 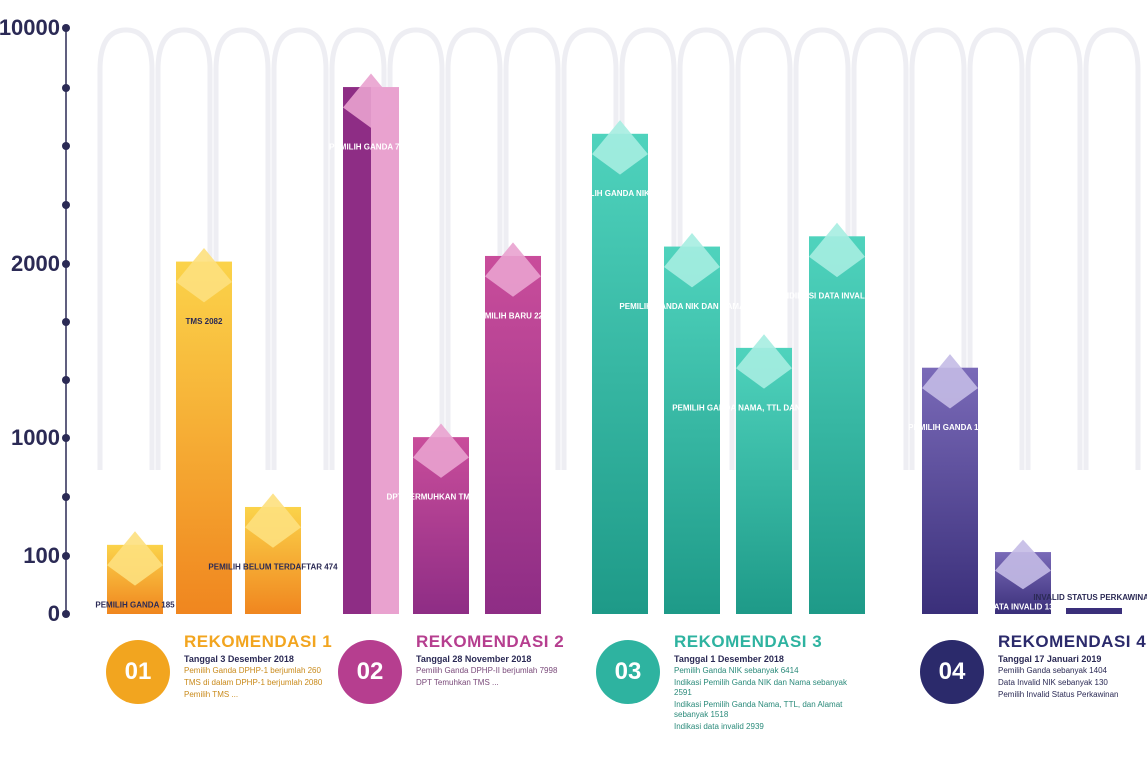 I want to click on bar-label: TMS 2082, so click(x=204, y=321).